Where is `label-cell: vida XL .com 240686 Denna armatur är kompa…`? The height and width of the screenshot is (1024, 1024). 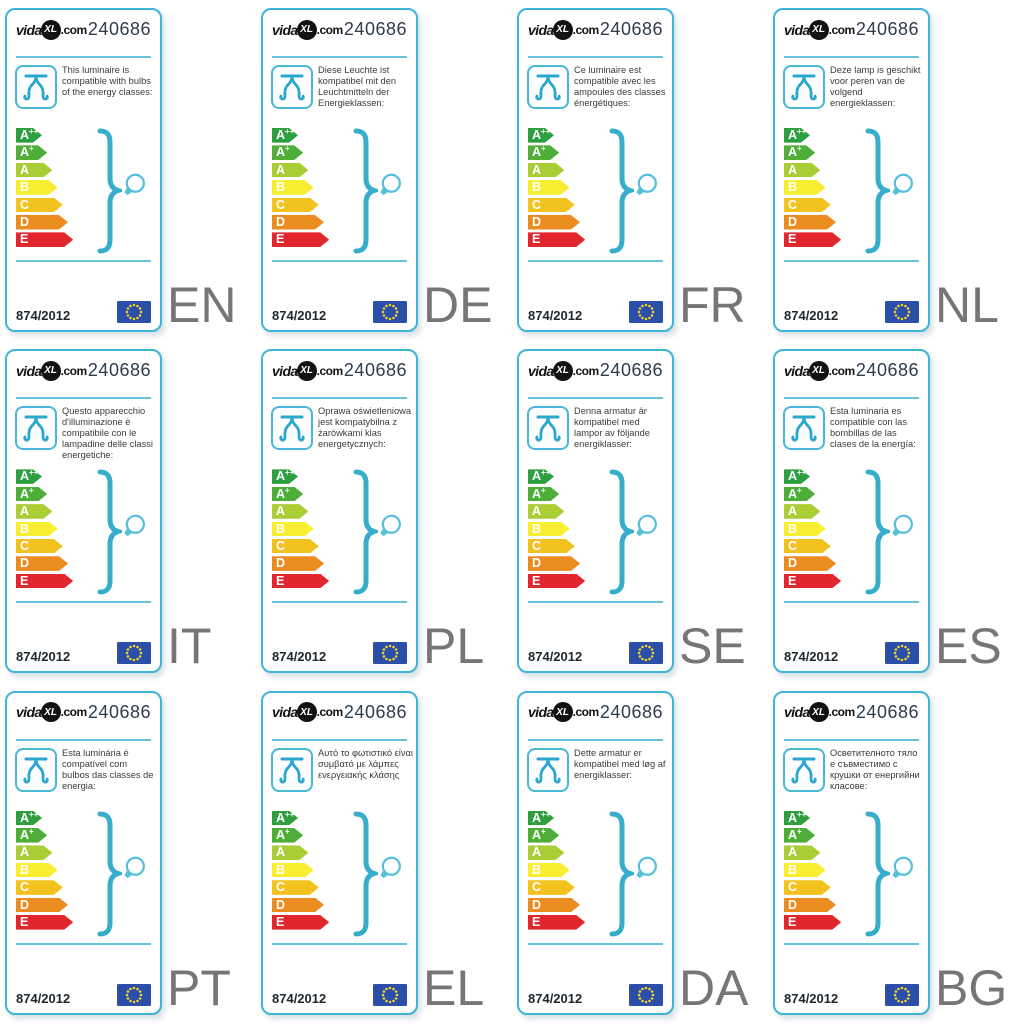
label-cell: vida XL .com 240686 Denna armatur är kompa… is located at coordinates (640, 511).